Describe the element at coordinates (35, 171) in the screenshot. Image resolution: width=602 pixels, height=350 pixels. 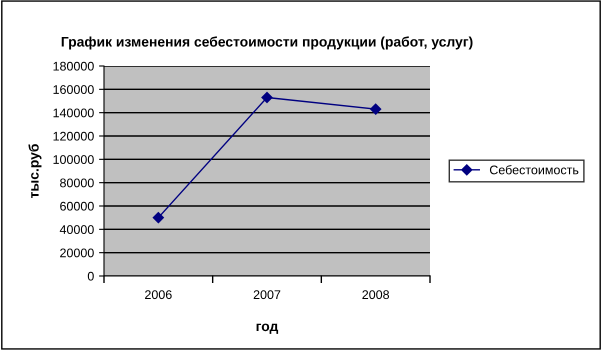
I see `y-axis-title: тыс.руб` at that location.